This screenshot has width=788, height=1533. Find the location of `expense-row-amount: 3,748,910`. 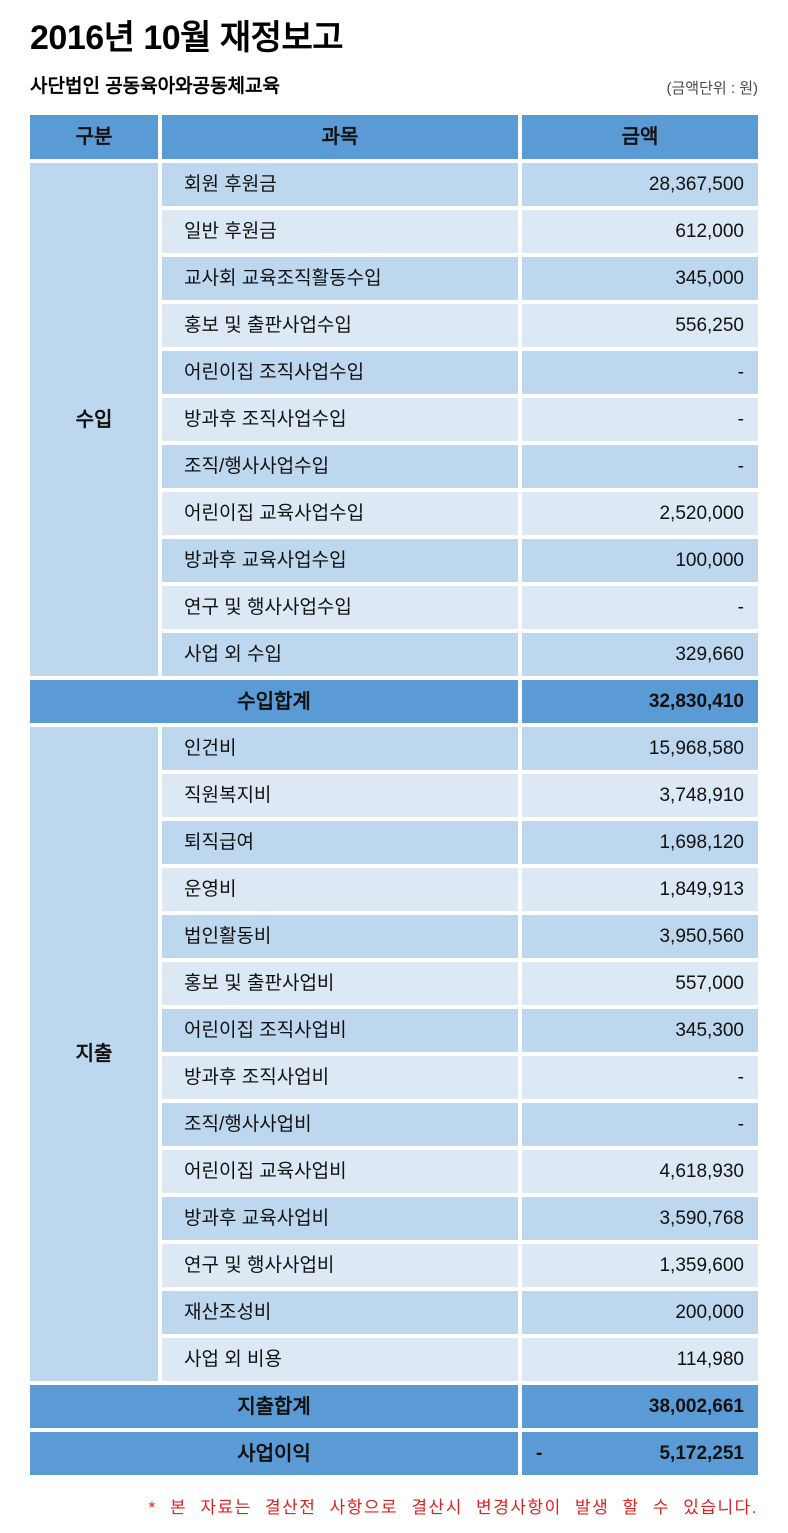

expense-row-amount: 3,748,910 is located at coordinates (640, 795).